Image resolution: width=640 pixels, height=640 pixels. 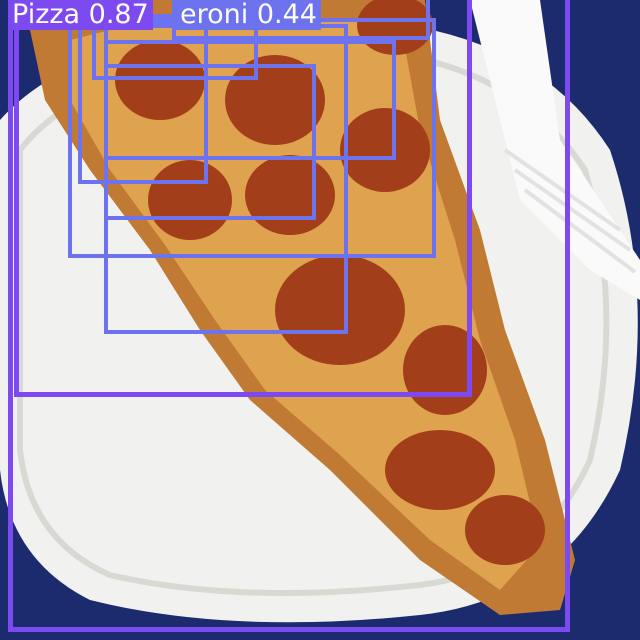 I want to click on pepperoni-detection-label: eroni 0.44, so click(x=248, y=15).